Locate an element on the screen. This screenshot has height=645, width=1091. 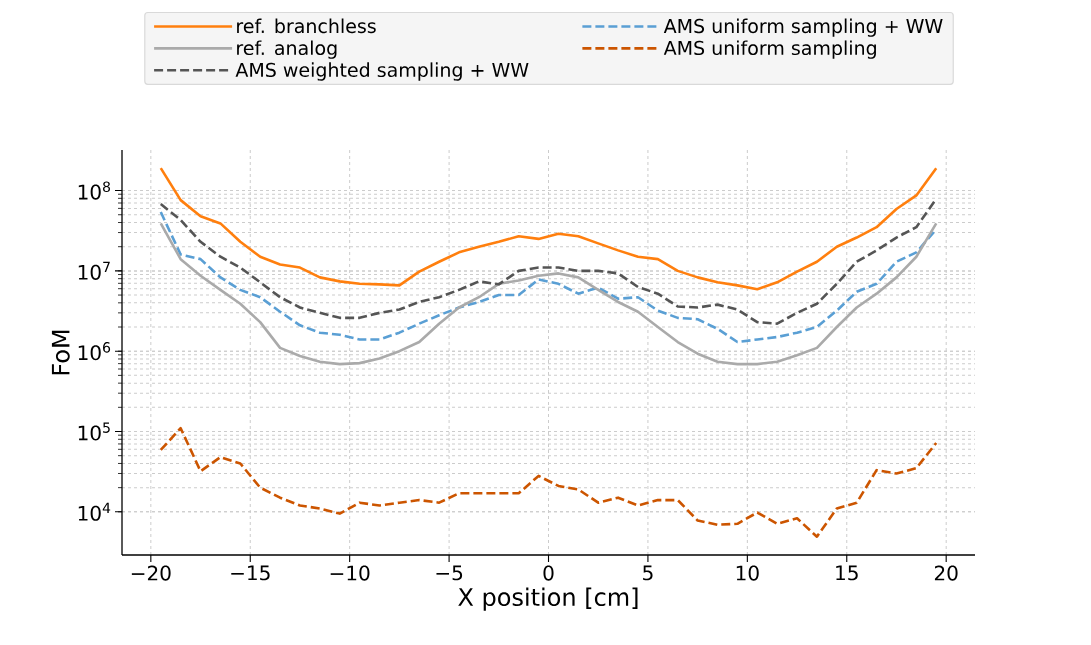
x-tick-label: 10 is located at coordinates (747, 573).